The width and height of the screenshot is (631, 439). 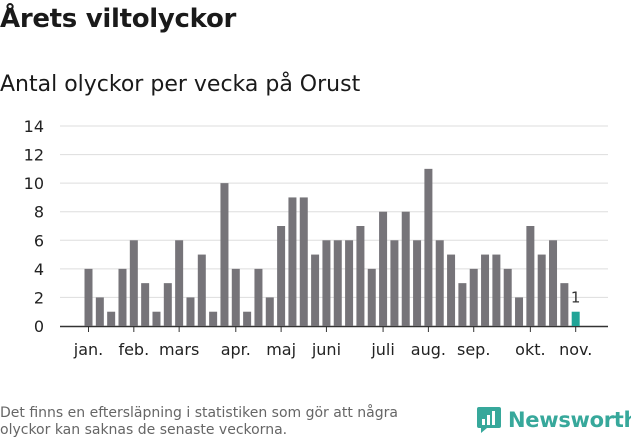 What do you see at coordinates (281, 349) in the screenshot?
I see `x-tick-label: maj` at bounding box center [281, 349].